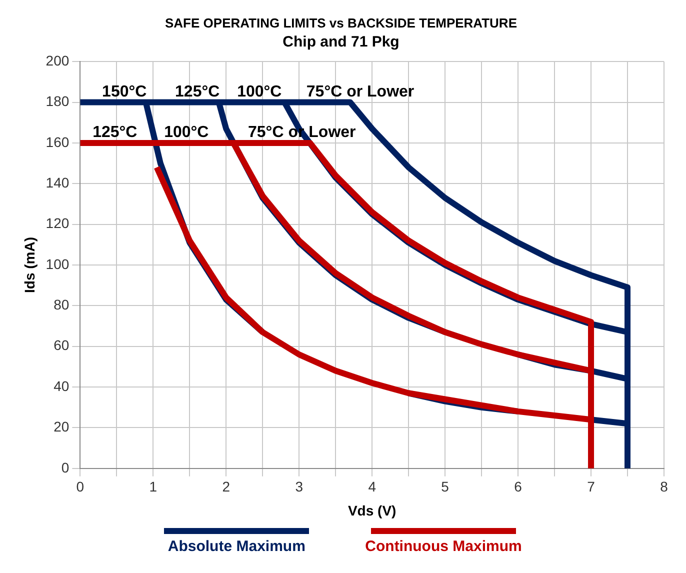 Image resolution: width=686 pixels, height=573 pixels. I want to click on y-tick-label: 200, so click(58, 60).